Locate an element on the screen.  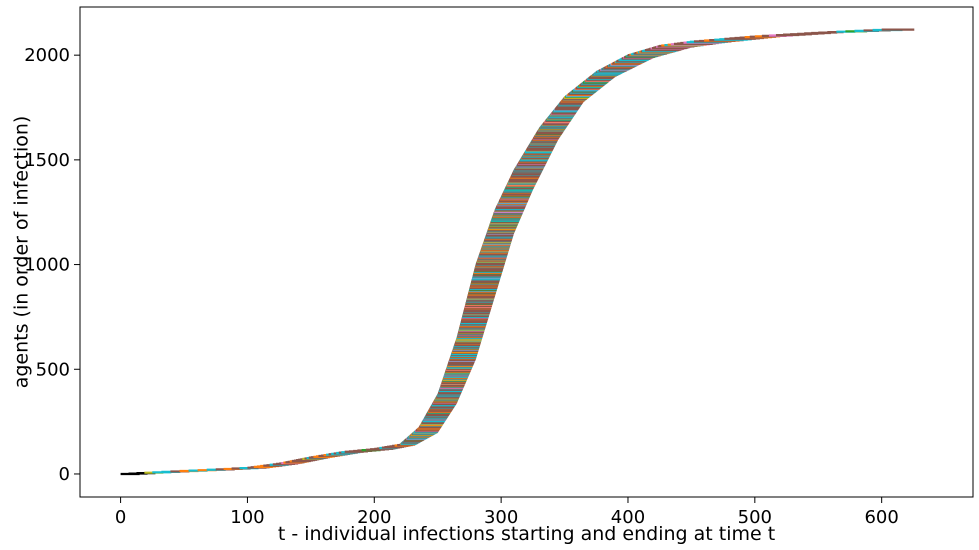
y-tick-label: 1000 is located at coordinates (47, 265).